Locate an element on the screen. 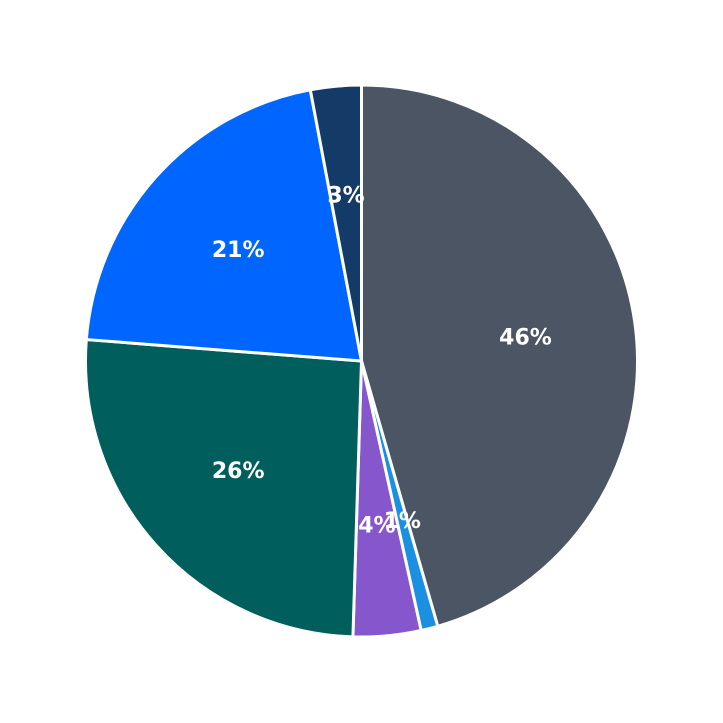  pie-slice-label-5: 3% is located at coordinates (345, 196).